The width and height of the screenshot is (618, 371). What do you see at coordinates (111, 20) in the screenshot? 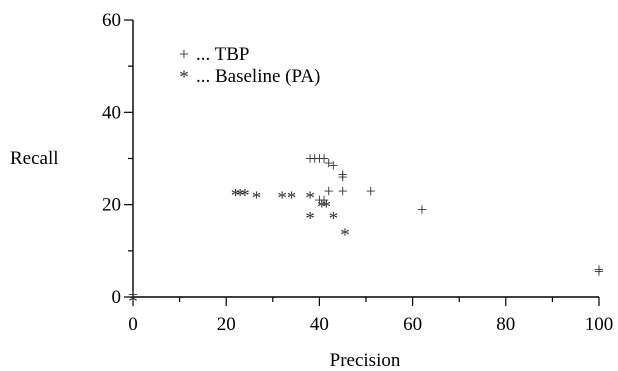
I see `y-tick-label: 60` at bounding box center [111, 20].